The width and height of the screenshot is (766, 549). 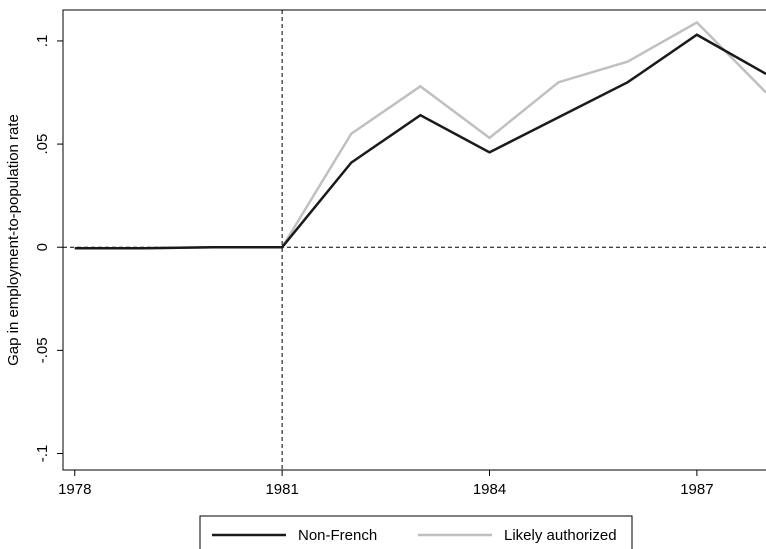 What do you see at coordinates (489, 489) in the screenshot?
I see `x-tick-label: 1984` at bounding box center [489, 489].